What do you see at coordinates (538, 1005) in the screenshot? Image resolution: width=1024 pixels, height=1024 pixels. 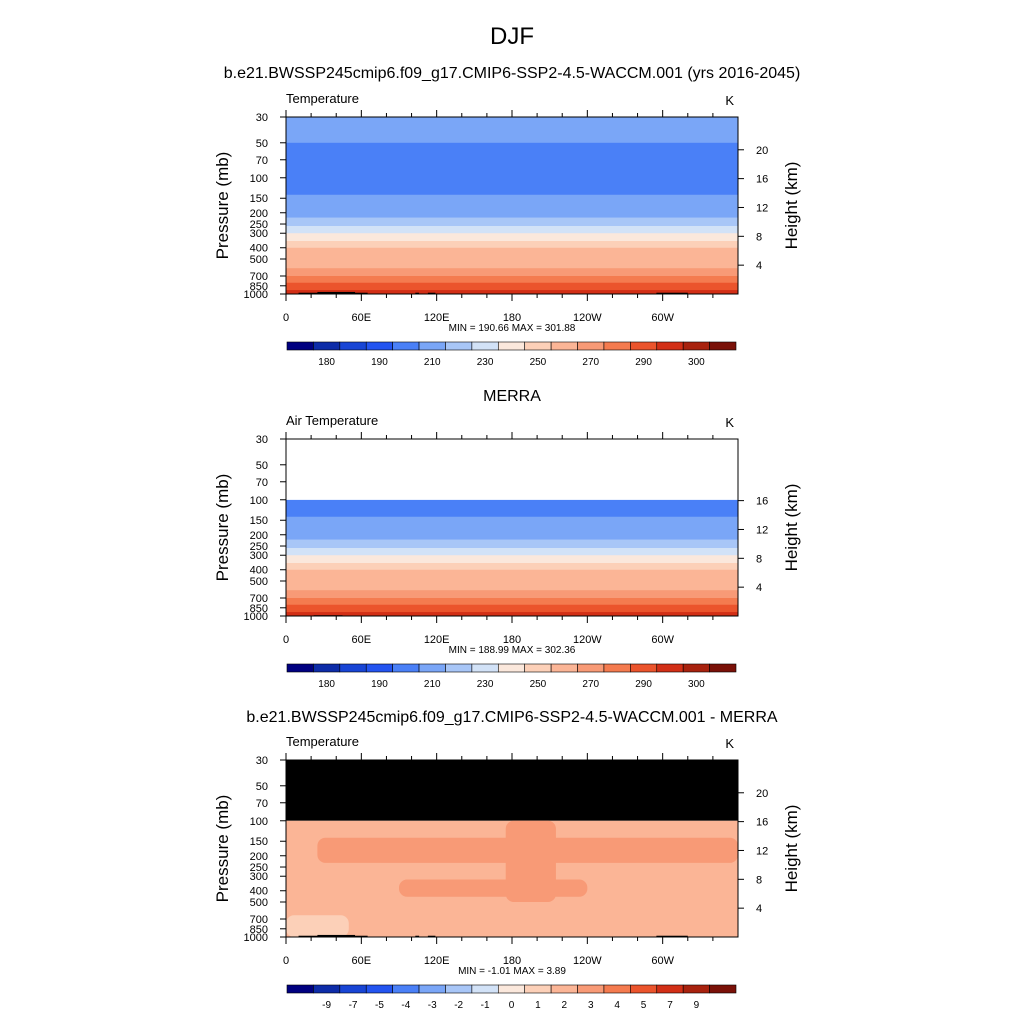 I see `colorbar-label: 1` at bounding box center [538, 1005].